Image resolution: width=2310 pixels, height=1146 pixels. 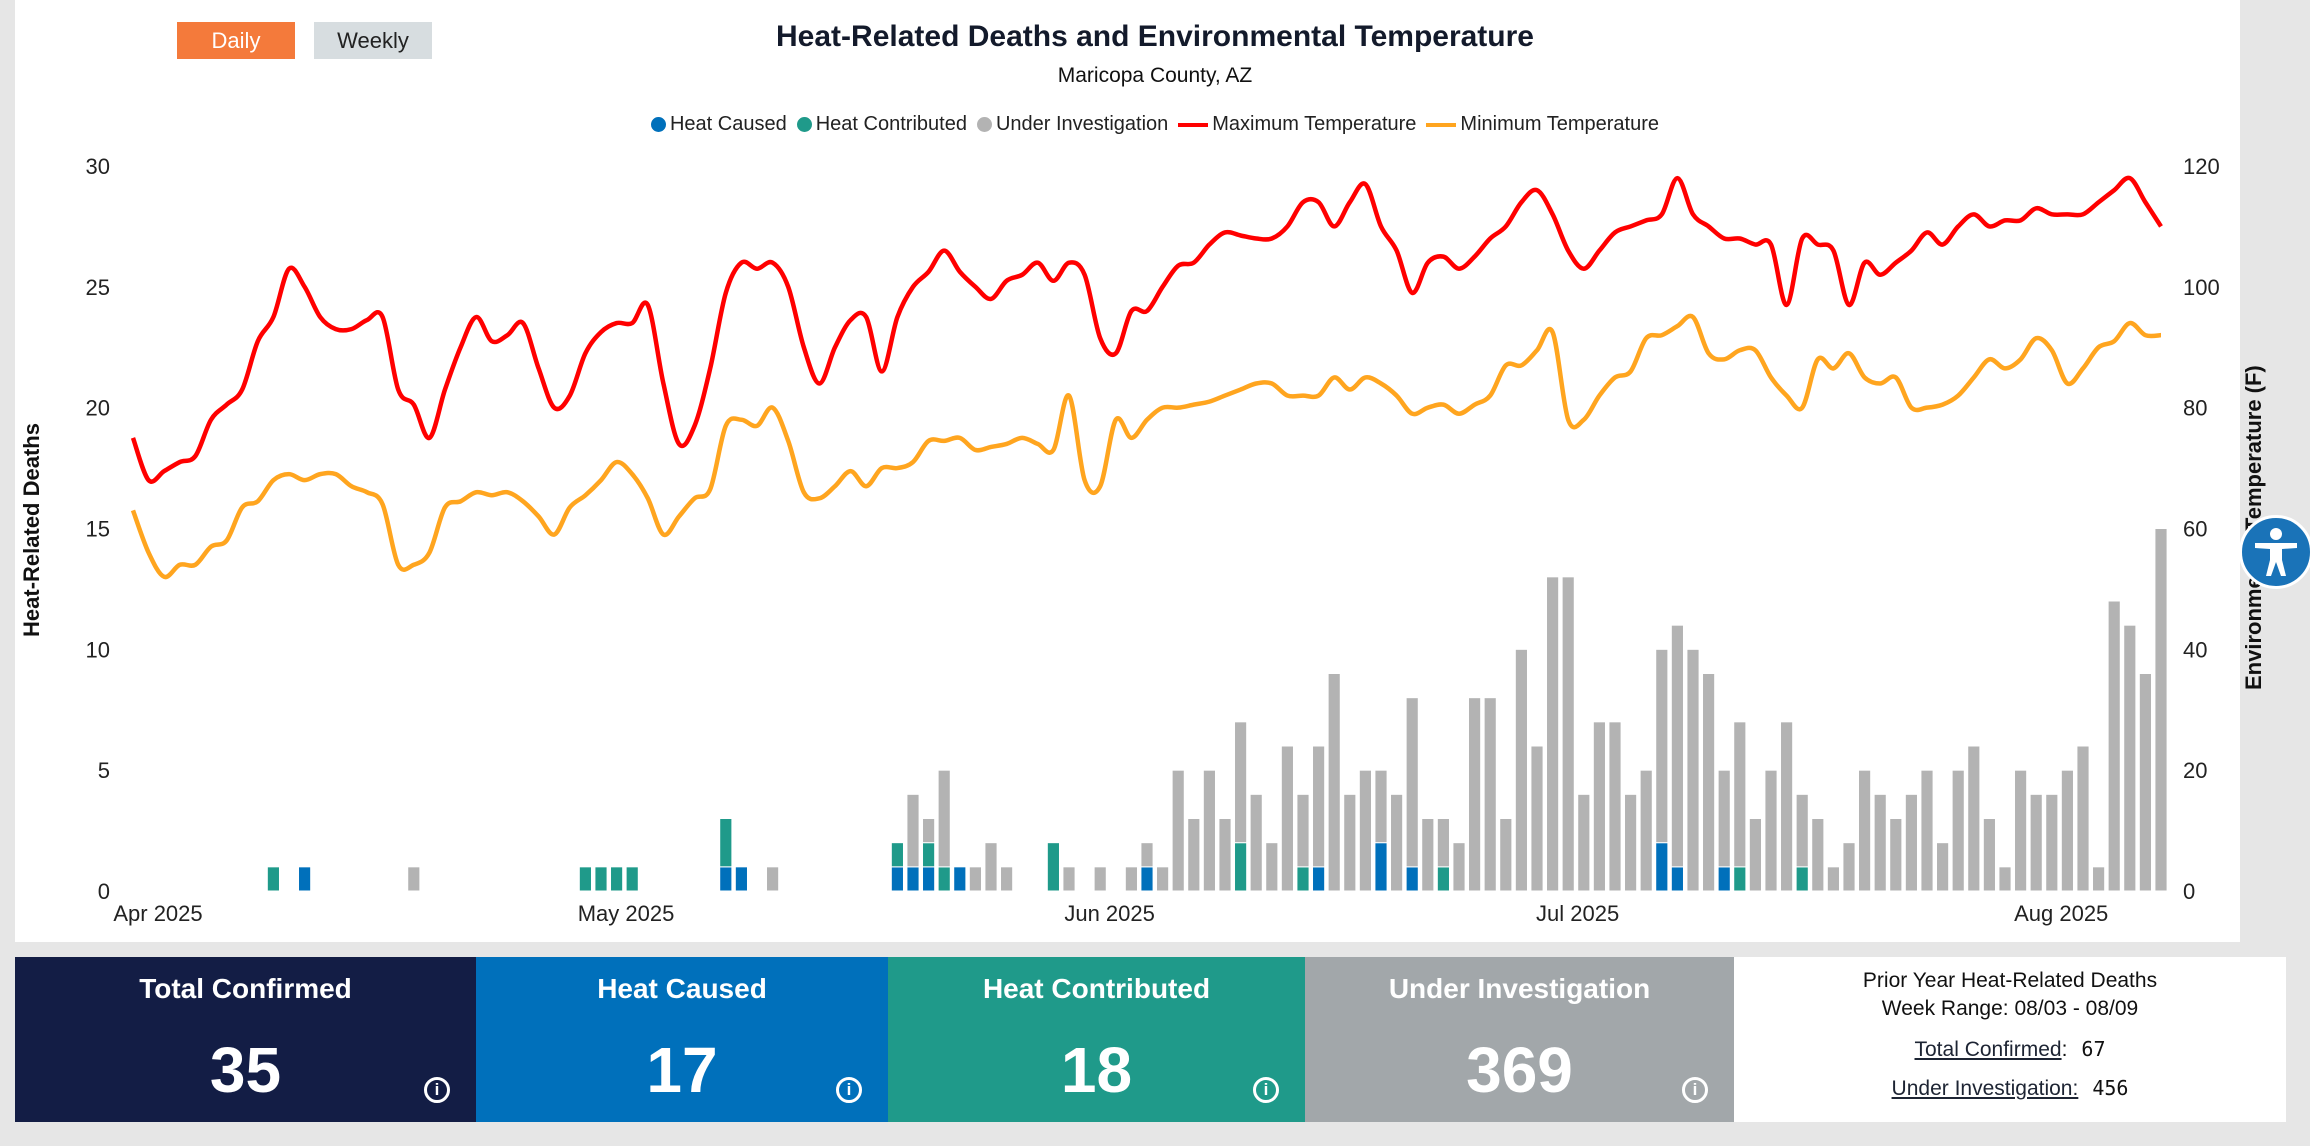 What do you see at coordinates (1559, 124) in the screenshot?
I see `legend-label: Minimum Temperature` at bounding box center [1559, 124].